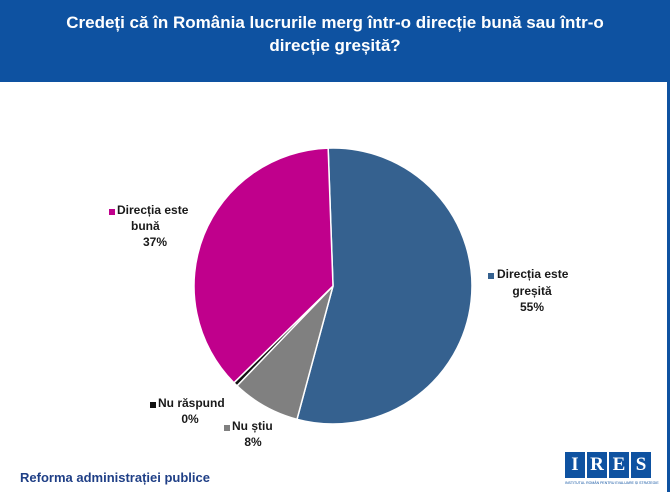  I want to click on footer-caption: Reforma administrației publice, so click(115, 477).